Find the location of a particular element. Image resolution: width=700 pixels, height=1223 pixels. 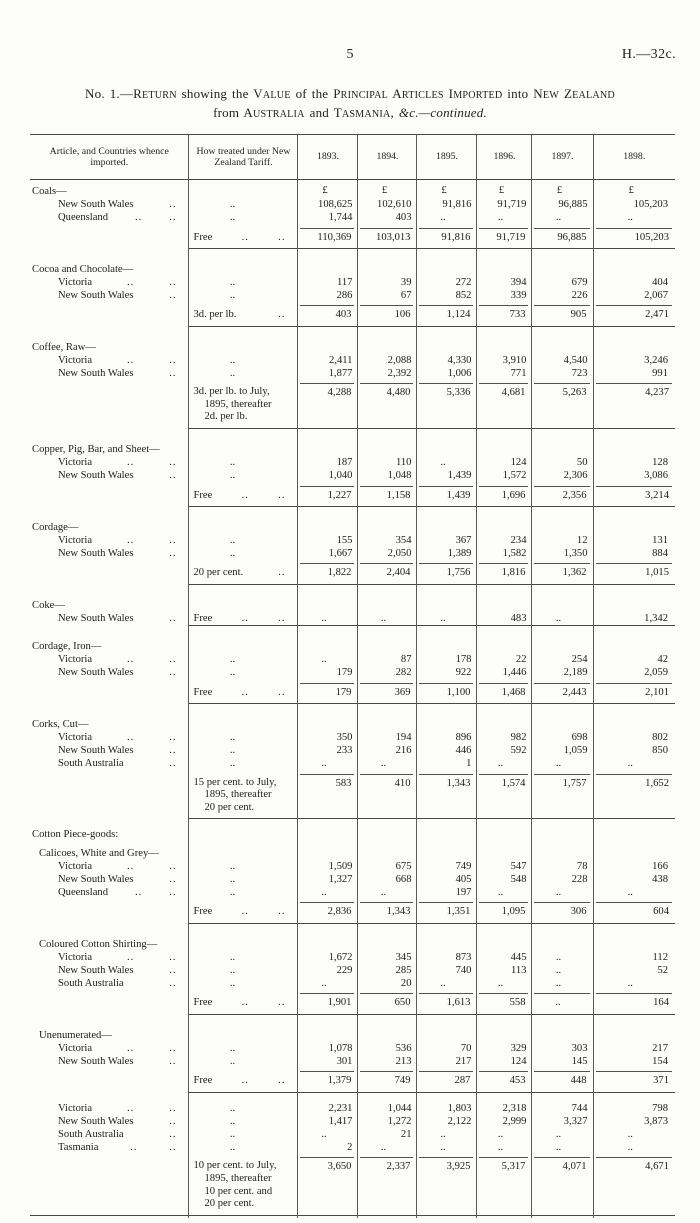

total-value-cell: 369 is located at coordinates (387, 691).